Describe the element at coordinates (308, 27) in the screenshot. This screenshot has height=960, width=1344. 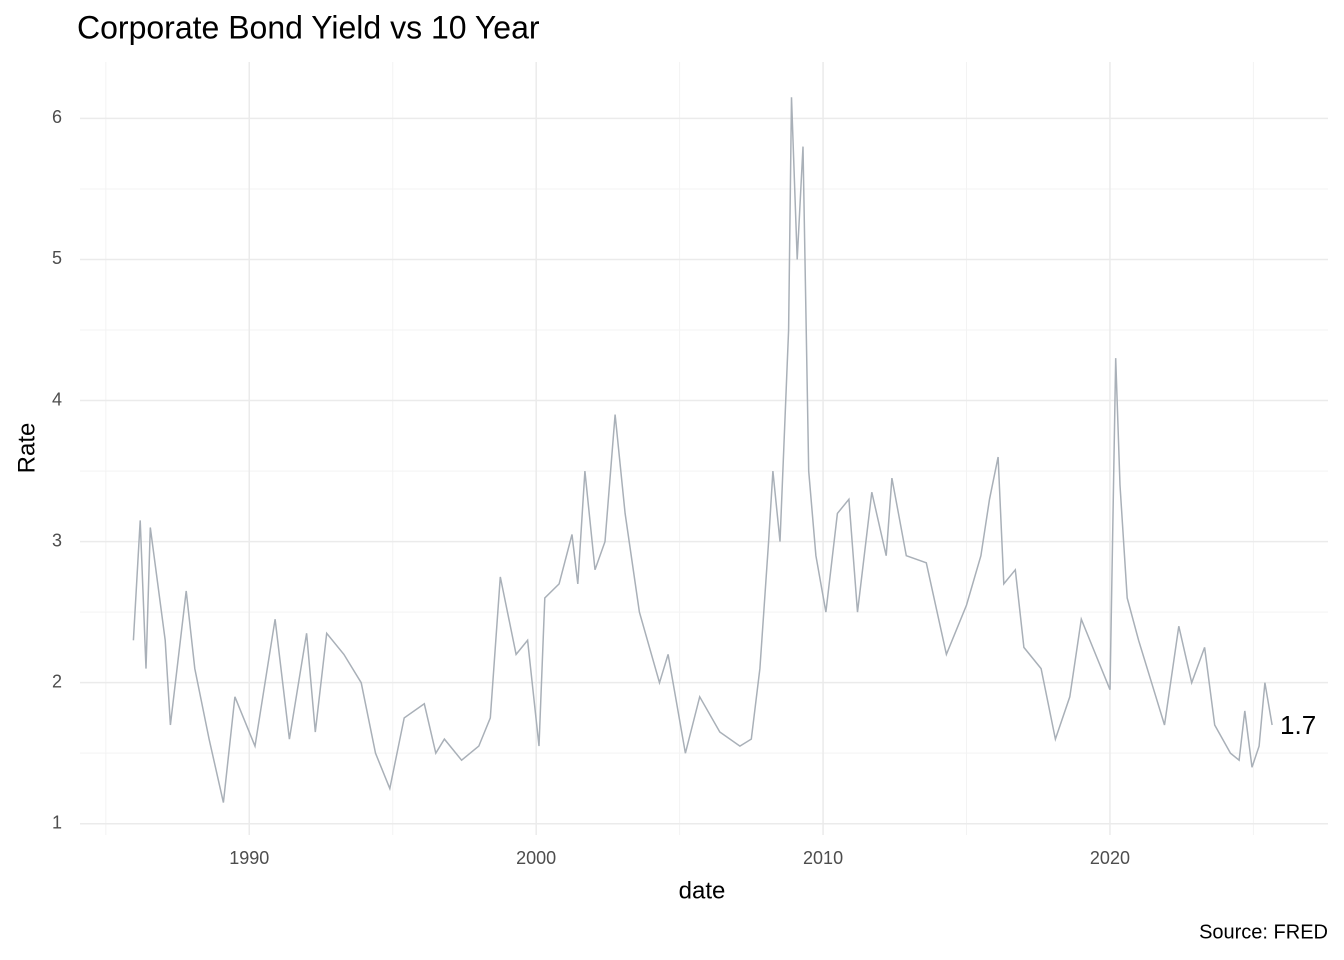
I see `chart-title: Corporate Bond Yield vs 10 Year` at that location.